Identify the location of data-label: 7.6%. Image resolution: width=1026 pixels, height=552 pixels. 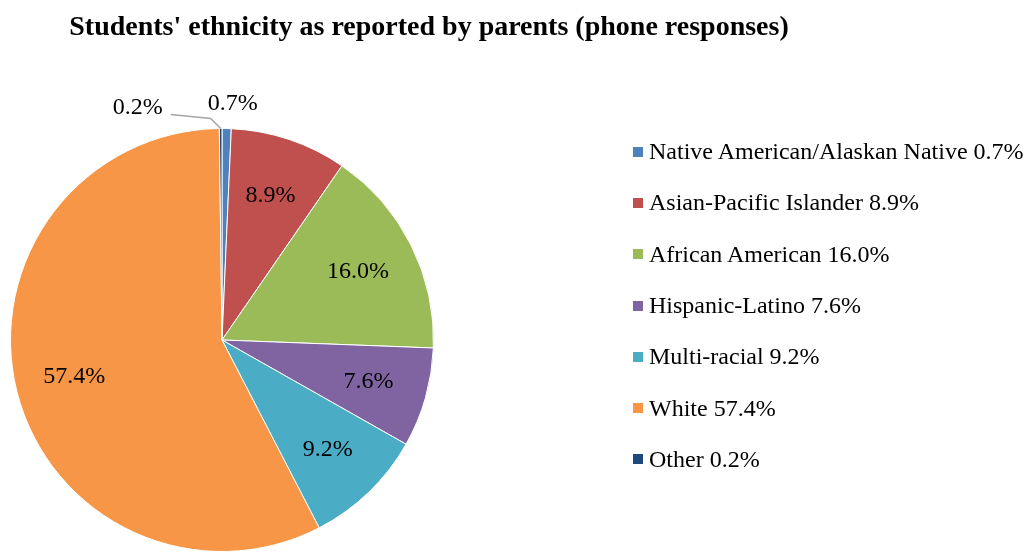
(368, 379).